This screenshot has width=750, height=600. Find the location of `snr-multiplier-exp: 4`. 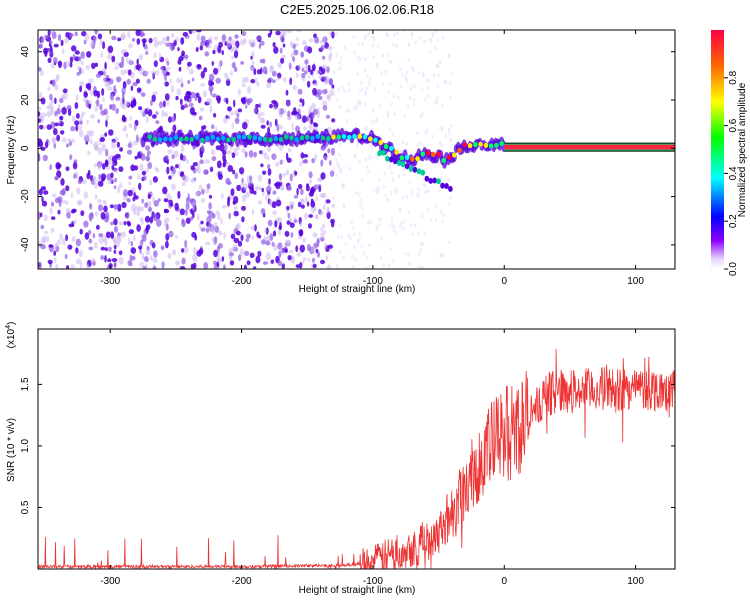

snr-multiplier-exp: 4 is located at coordinates (8, 327).